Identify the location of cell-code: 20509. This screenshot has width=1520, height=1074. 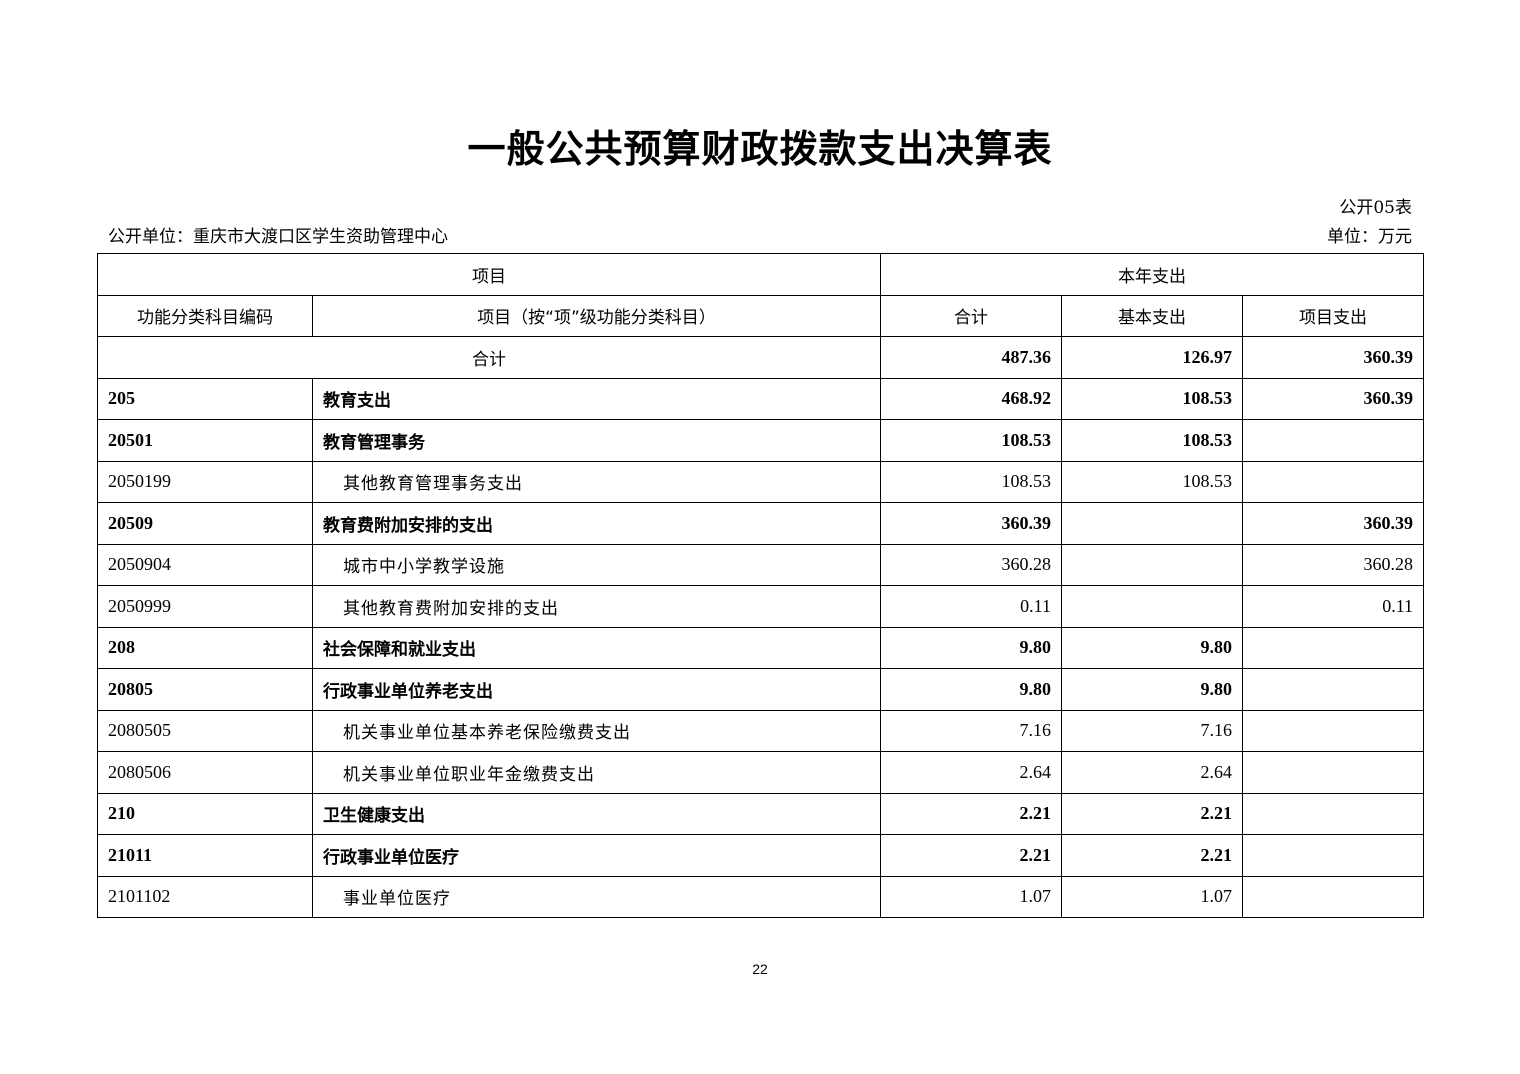
(205, 523).